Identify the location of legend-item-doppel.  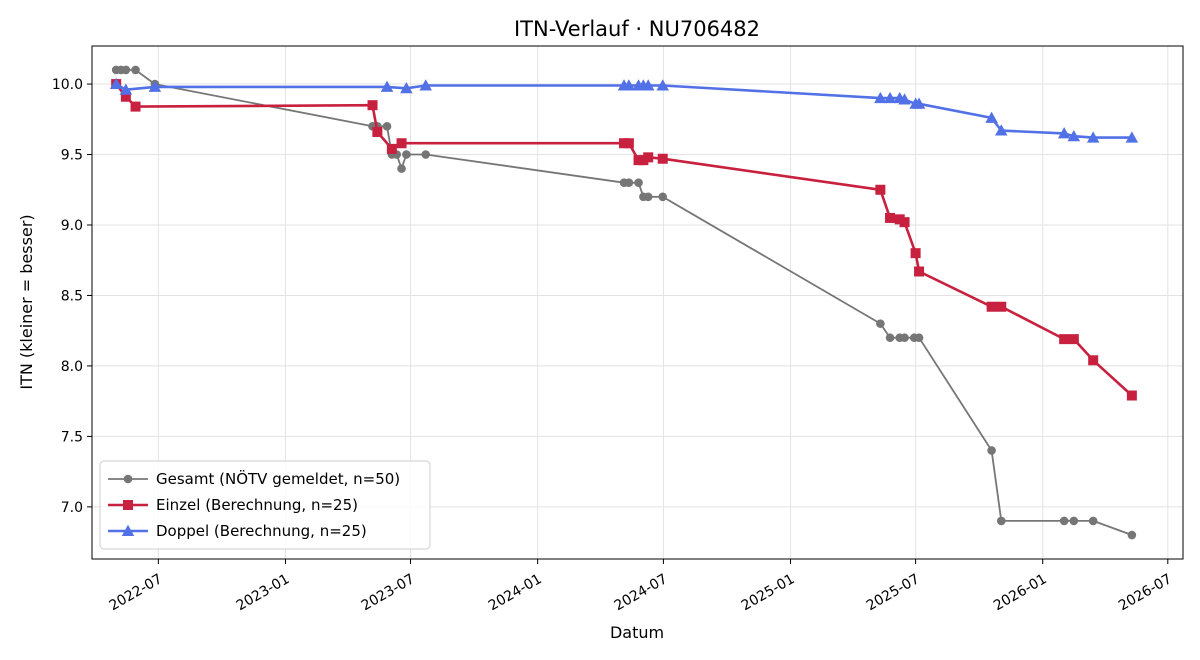
(128, 530).